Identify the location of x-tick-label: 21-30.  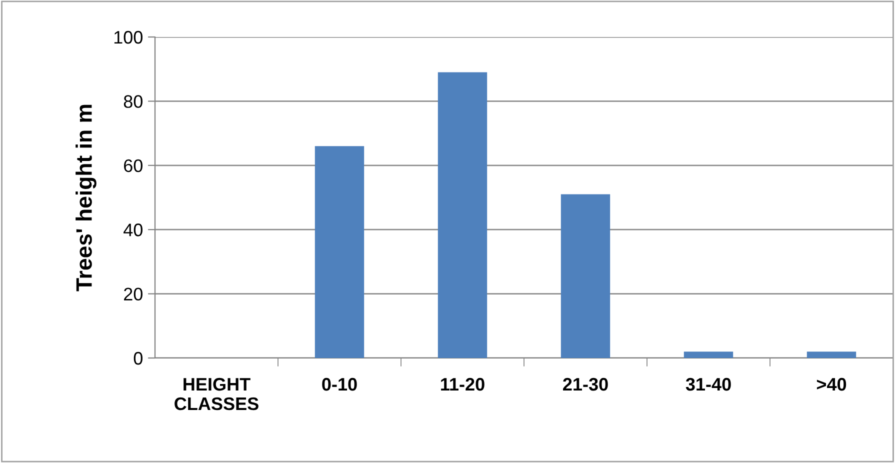
(585, 384).